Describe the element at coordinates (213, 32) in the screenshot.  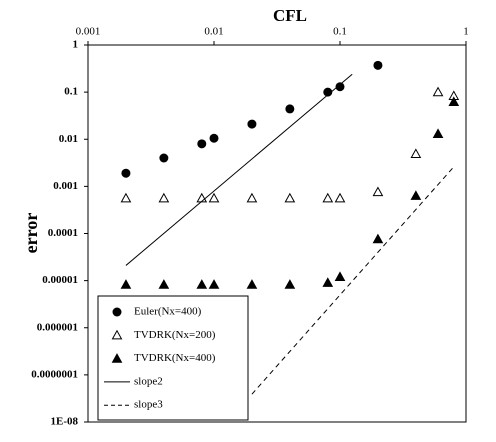
I see `x-tick-label: 0.01` at that location.